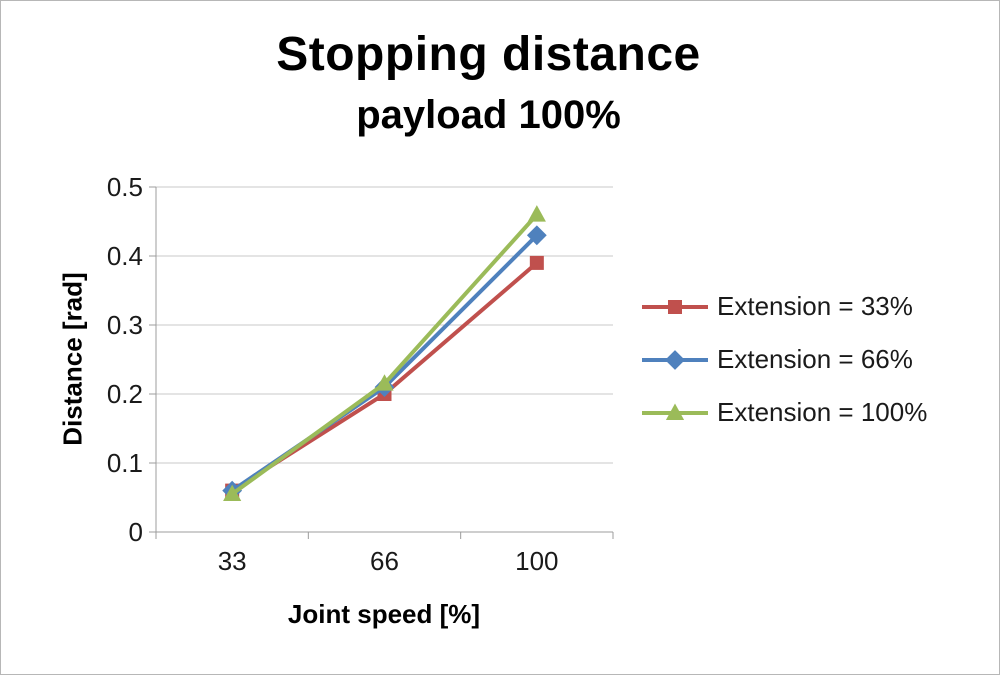 The height and width of the screenshot is (675, 1000). I want to click on diamond-marker-icon, so click(675, 359).